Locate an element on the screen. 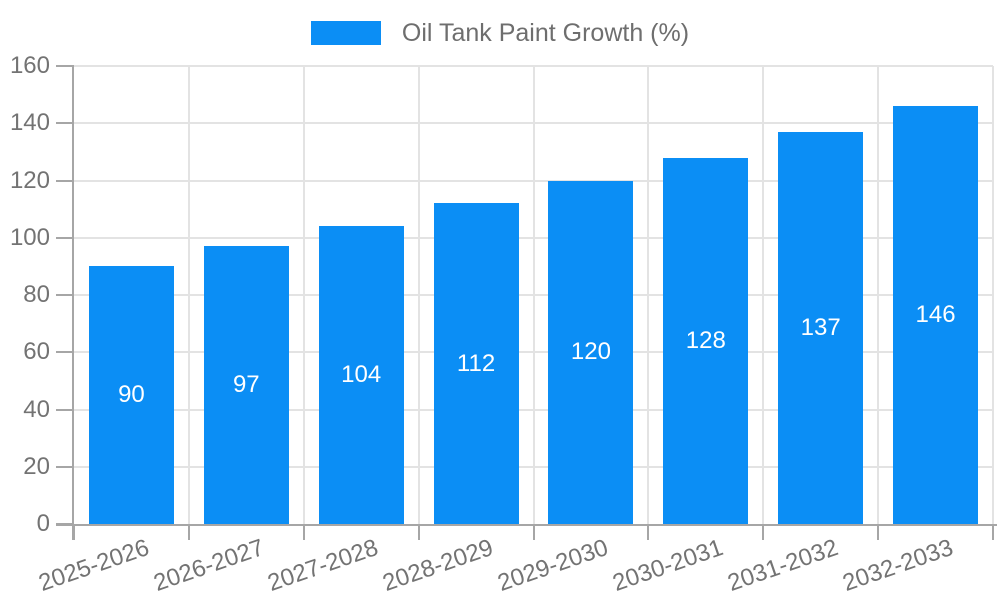  bar-value-label: 120 is located at coordinates (590, 352).